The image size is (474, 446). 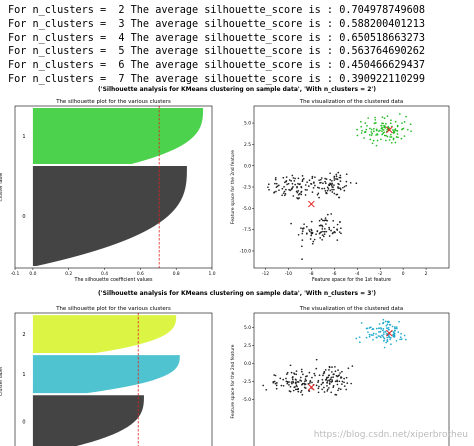 What do you see at coordinates (176, 274) in the screenshot?
I see `silhouette-k2-xtick-label: 0.8` at bounding box center [176, 274].